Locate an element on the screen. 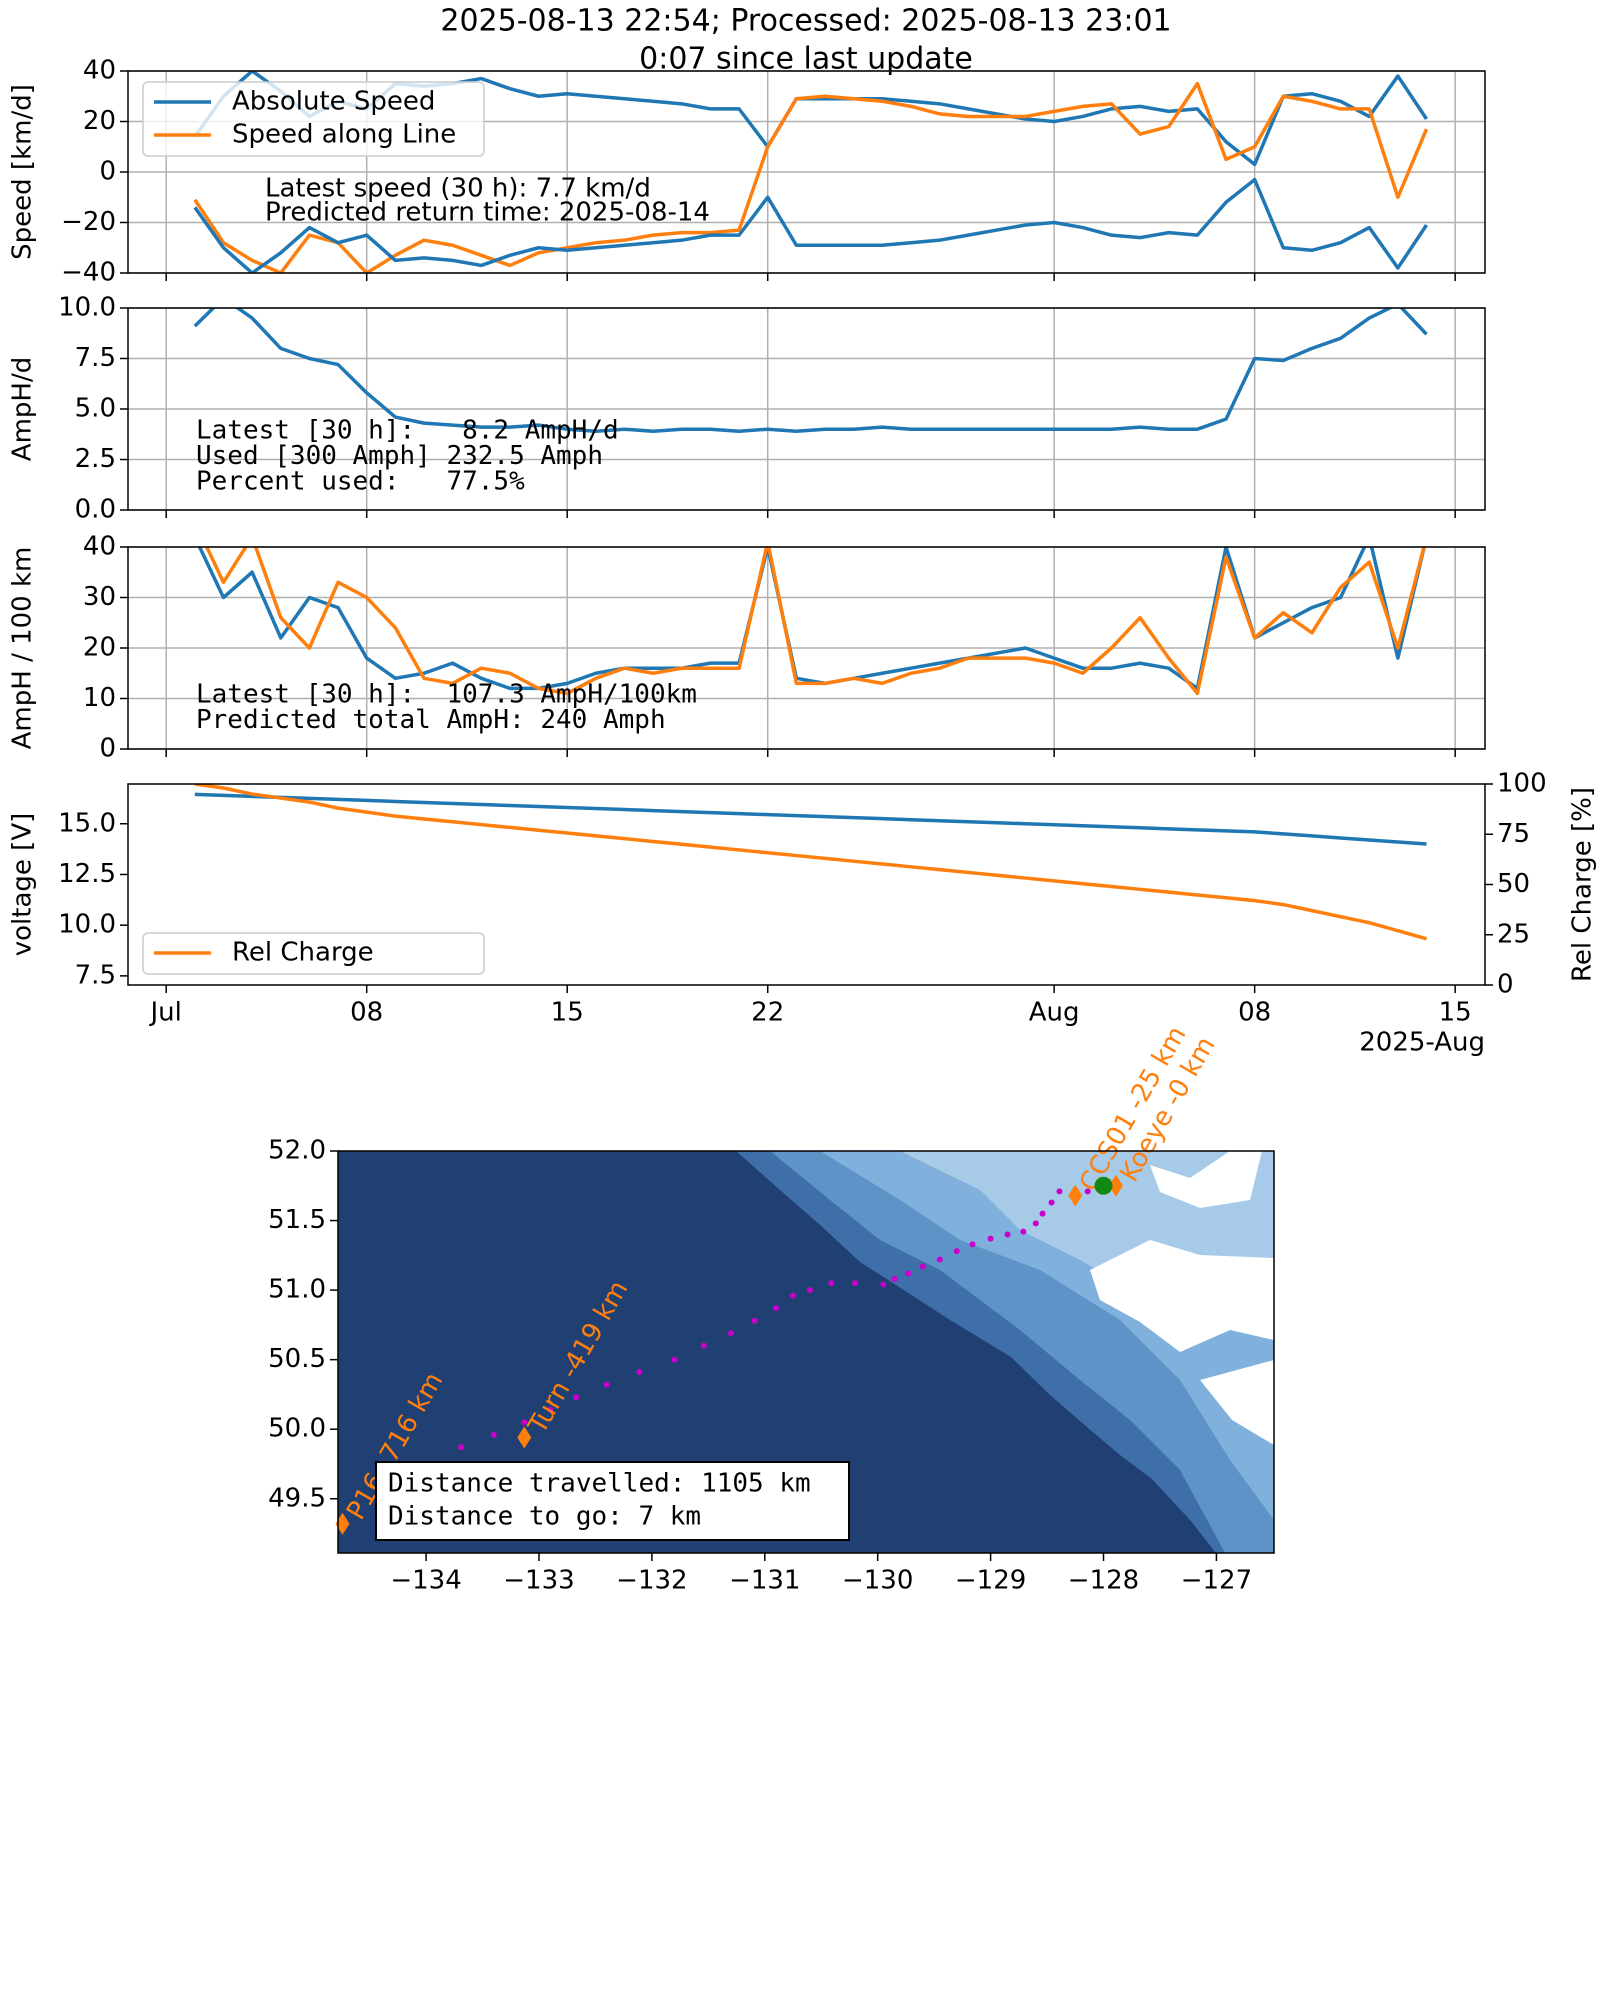  y-tick-label: 30 is located at coordinates (99, 597).